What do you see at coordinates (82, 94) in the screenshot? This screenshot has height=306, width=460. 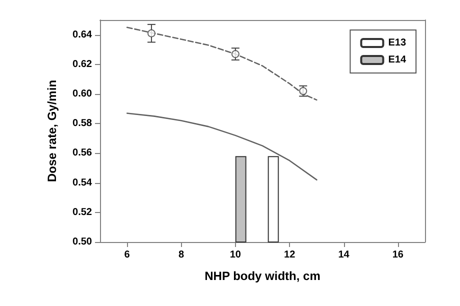 I see `y-tick-label: 0.60` at bounding box center [82, 94].